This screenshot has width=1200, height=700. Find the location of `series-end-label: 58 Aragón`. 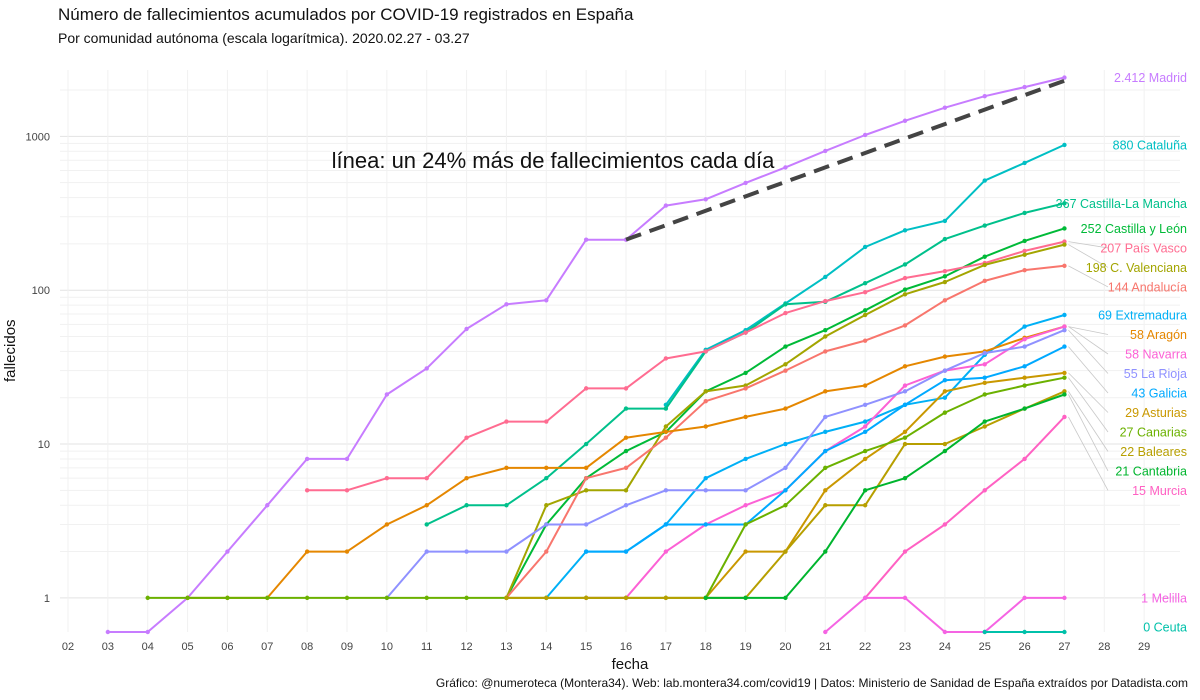

series-end-label: 58 Aragón is located at coordinates (1158, 335).